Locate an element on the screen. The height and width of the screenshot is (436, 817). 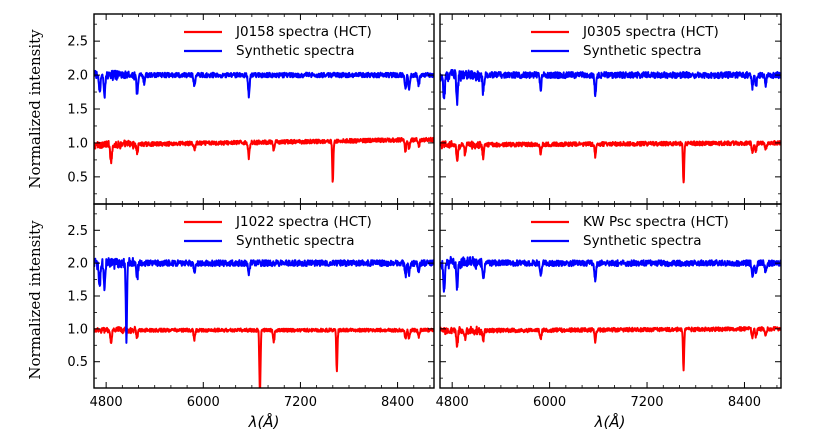
ylabel-bottom: Normalized intensity is located at coordinates (35, 300).